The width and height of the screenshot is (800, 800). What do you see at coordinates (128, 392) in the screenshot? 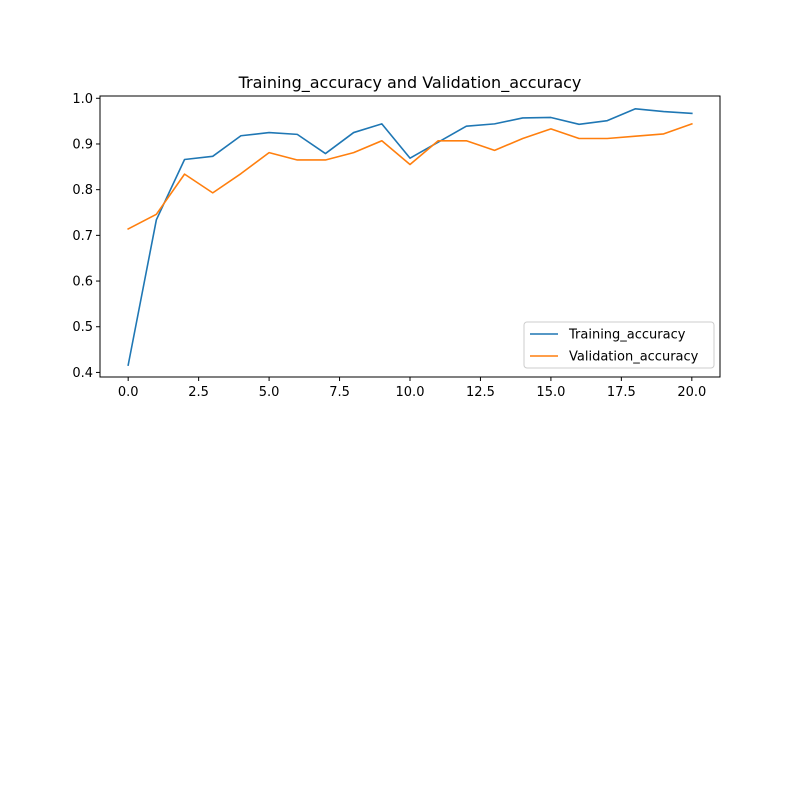
I see `x-tick-label: 0.0` at bounding box center [128, 392].